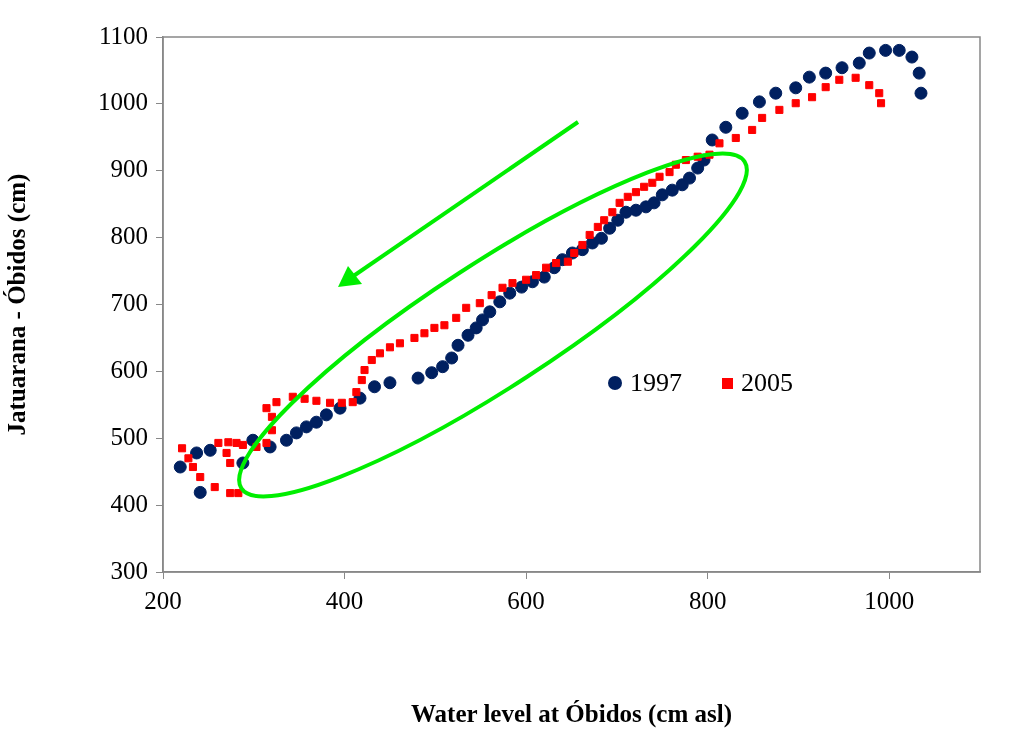 Image resolution: width=1034 pixels, height=735 pixels. I want to click on x-tick-label: 600, so click(526, 600).